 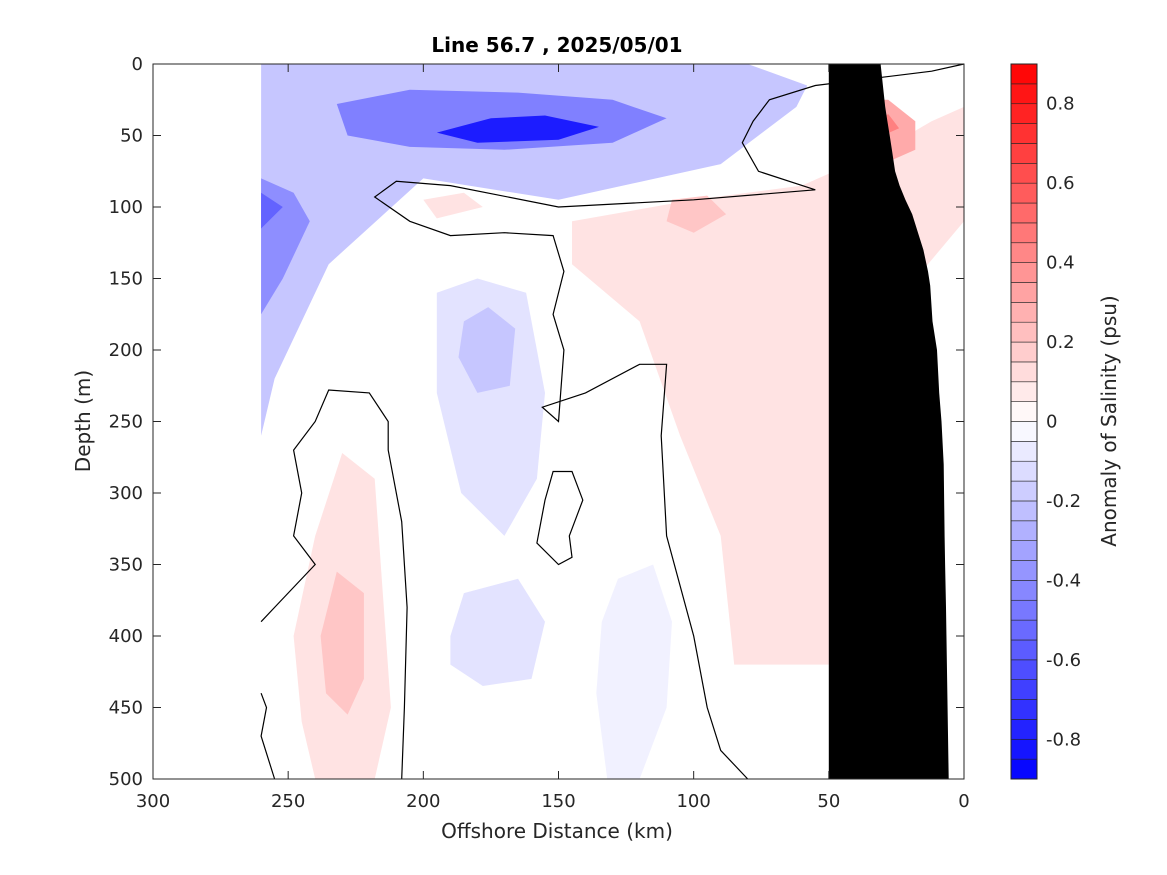 I want to click on y-tick-label: 150, so click(x=126, y=279).